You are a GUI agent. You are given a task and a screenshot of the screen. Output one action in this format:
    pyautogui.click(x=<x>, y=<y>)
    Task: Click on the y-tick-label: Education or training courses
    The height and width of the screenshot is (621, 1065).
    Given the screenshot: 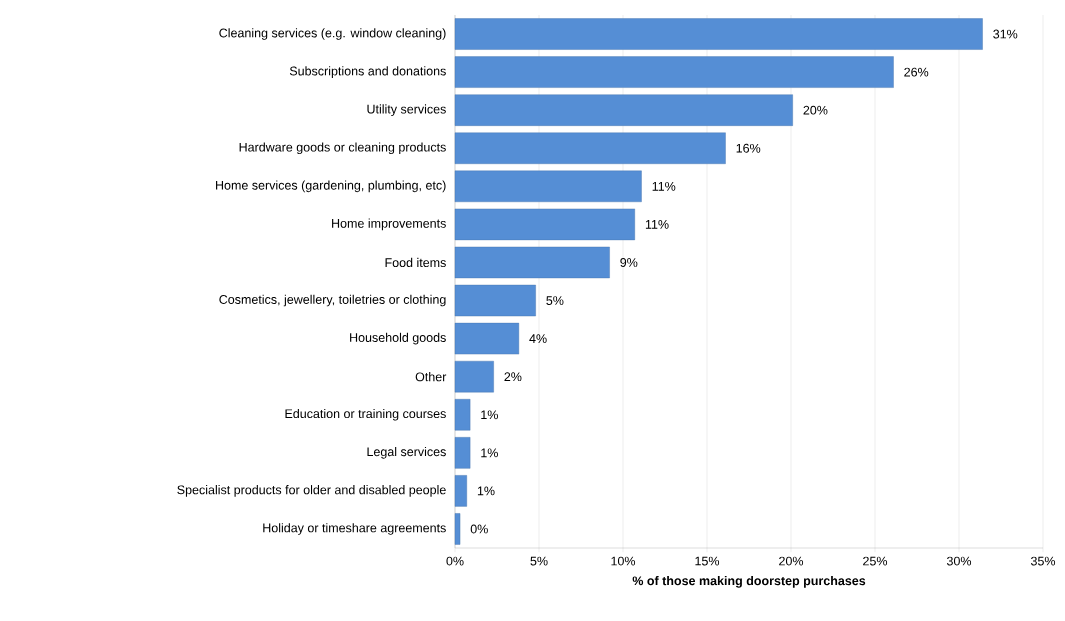 What is the action you would take?
    pyautogui.click(x=365, y=414)
    